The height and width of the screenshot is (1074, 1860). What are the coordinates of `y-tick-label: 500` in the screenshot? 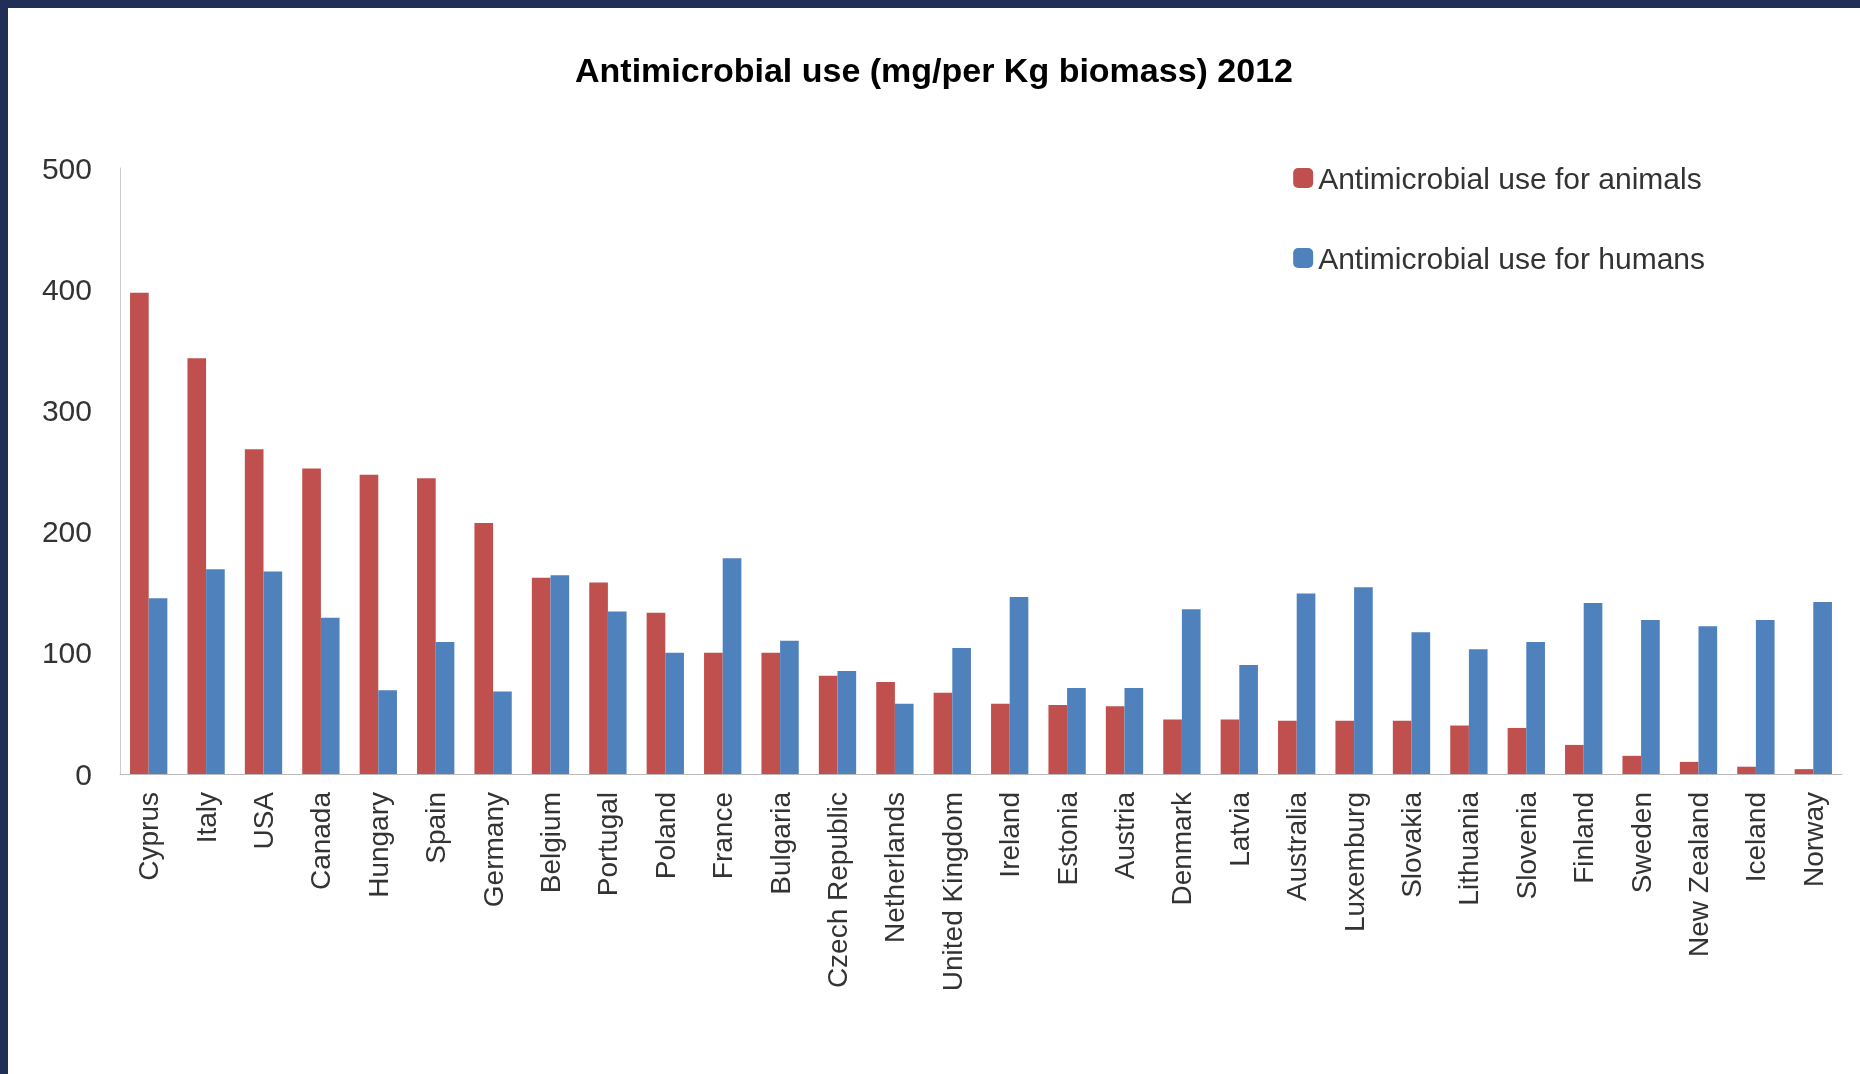 It's located at (66, 168).